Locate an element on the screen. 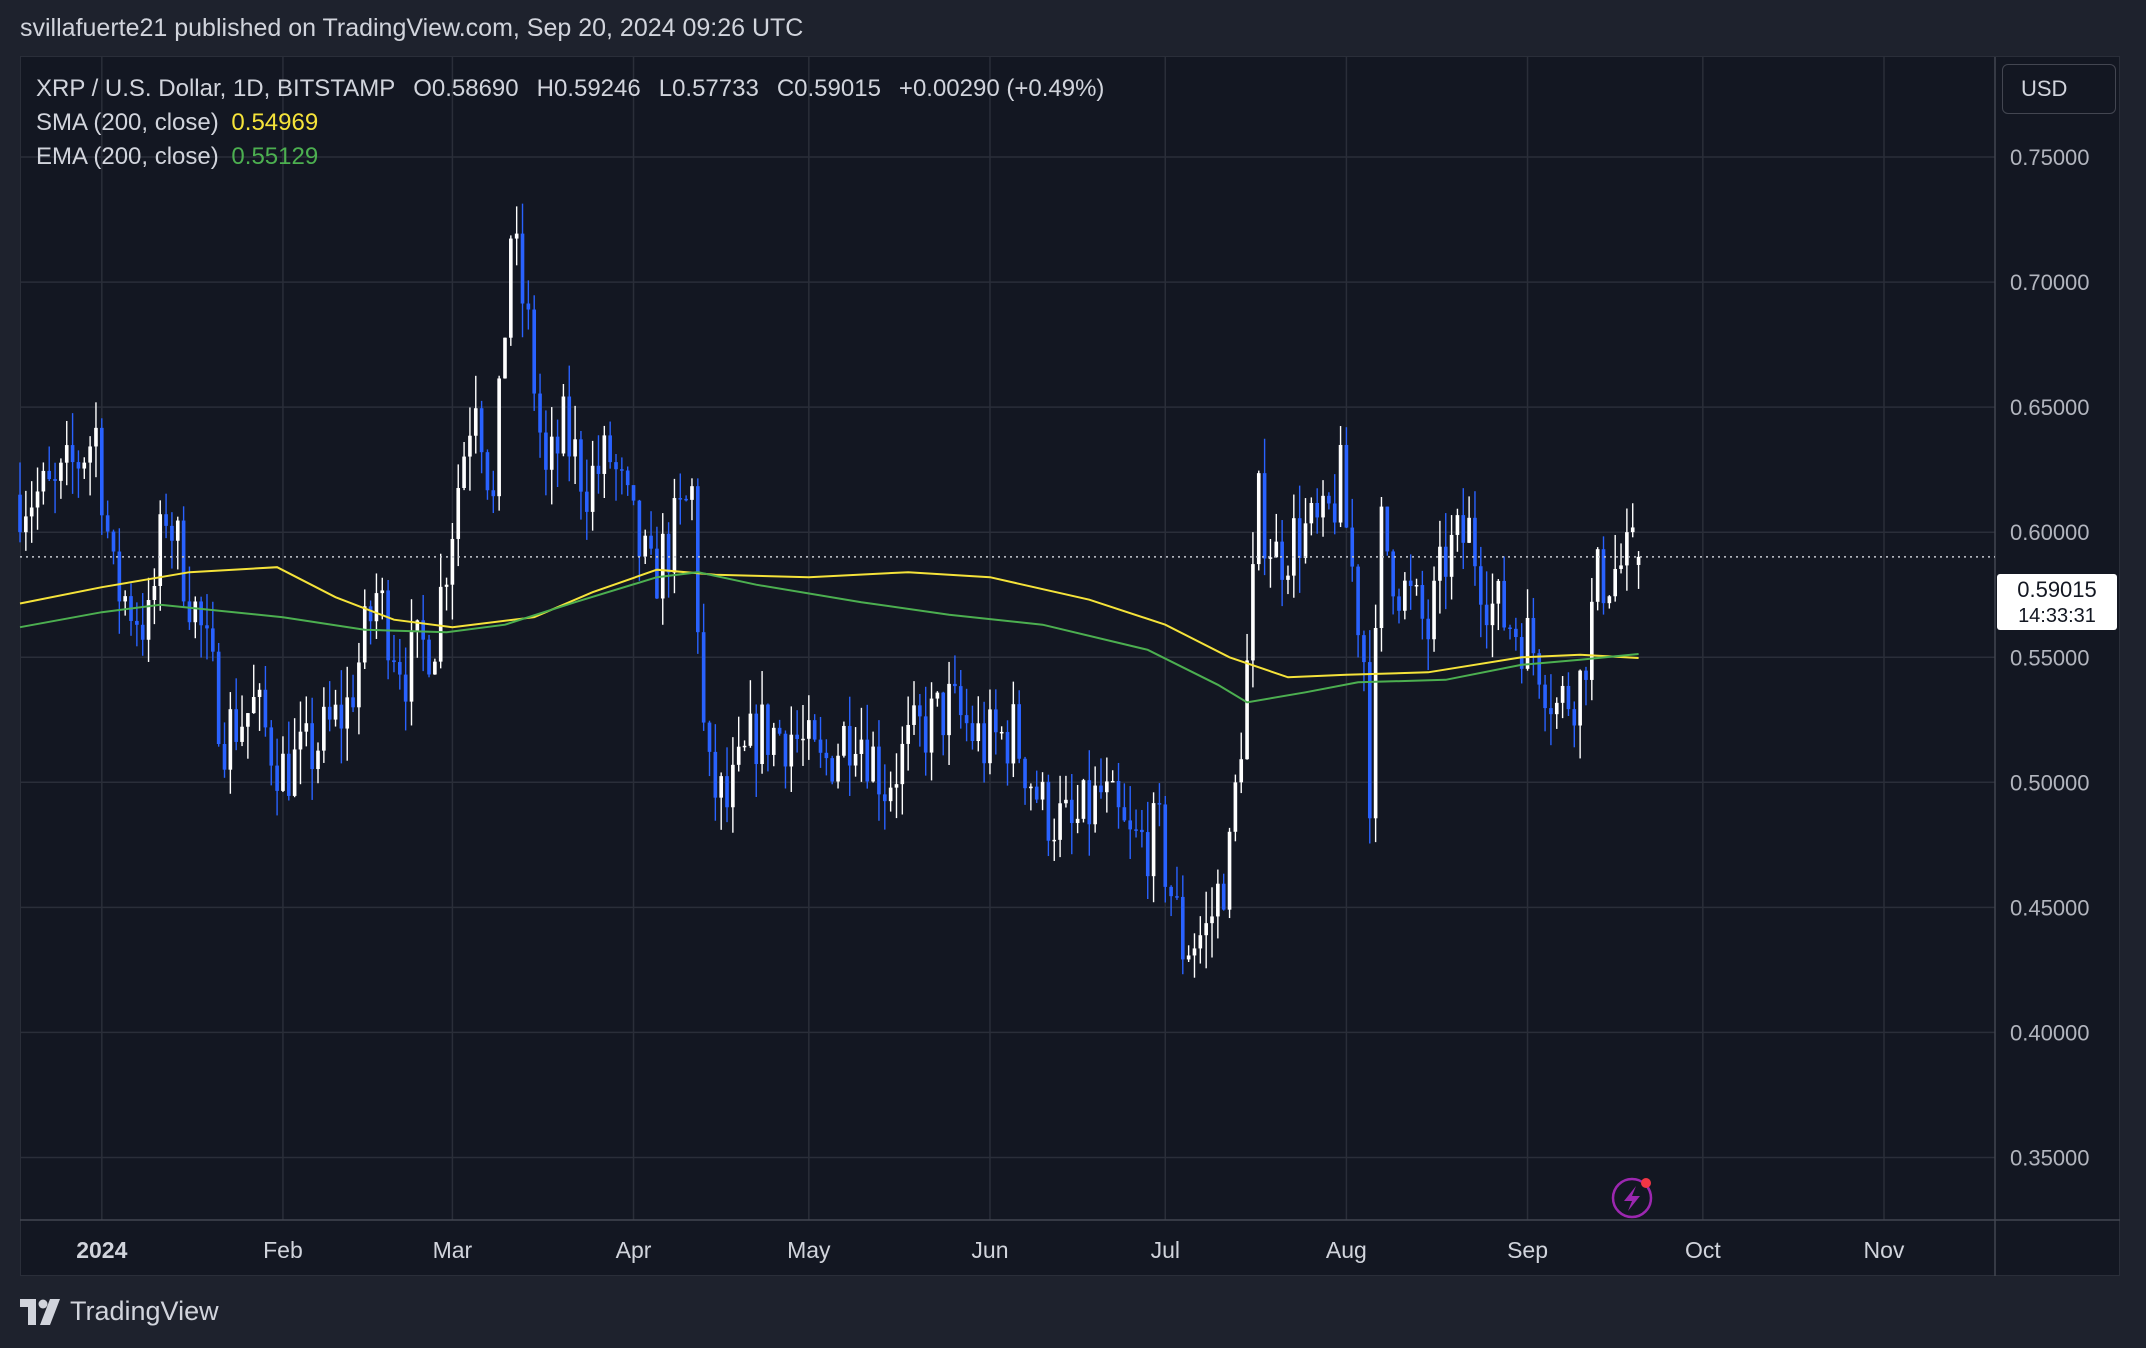 The width and height of the screenshot is (2146, 1348). y-tick-label: 0.70000 is located at coordinates (2050, 282).